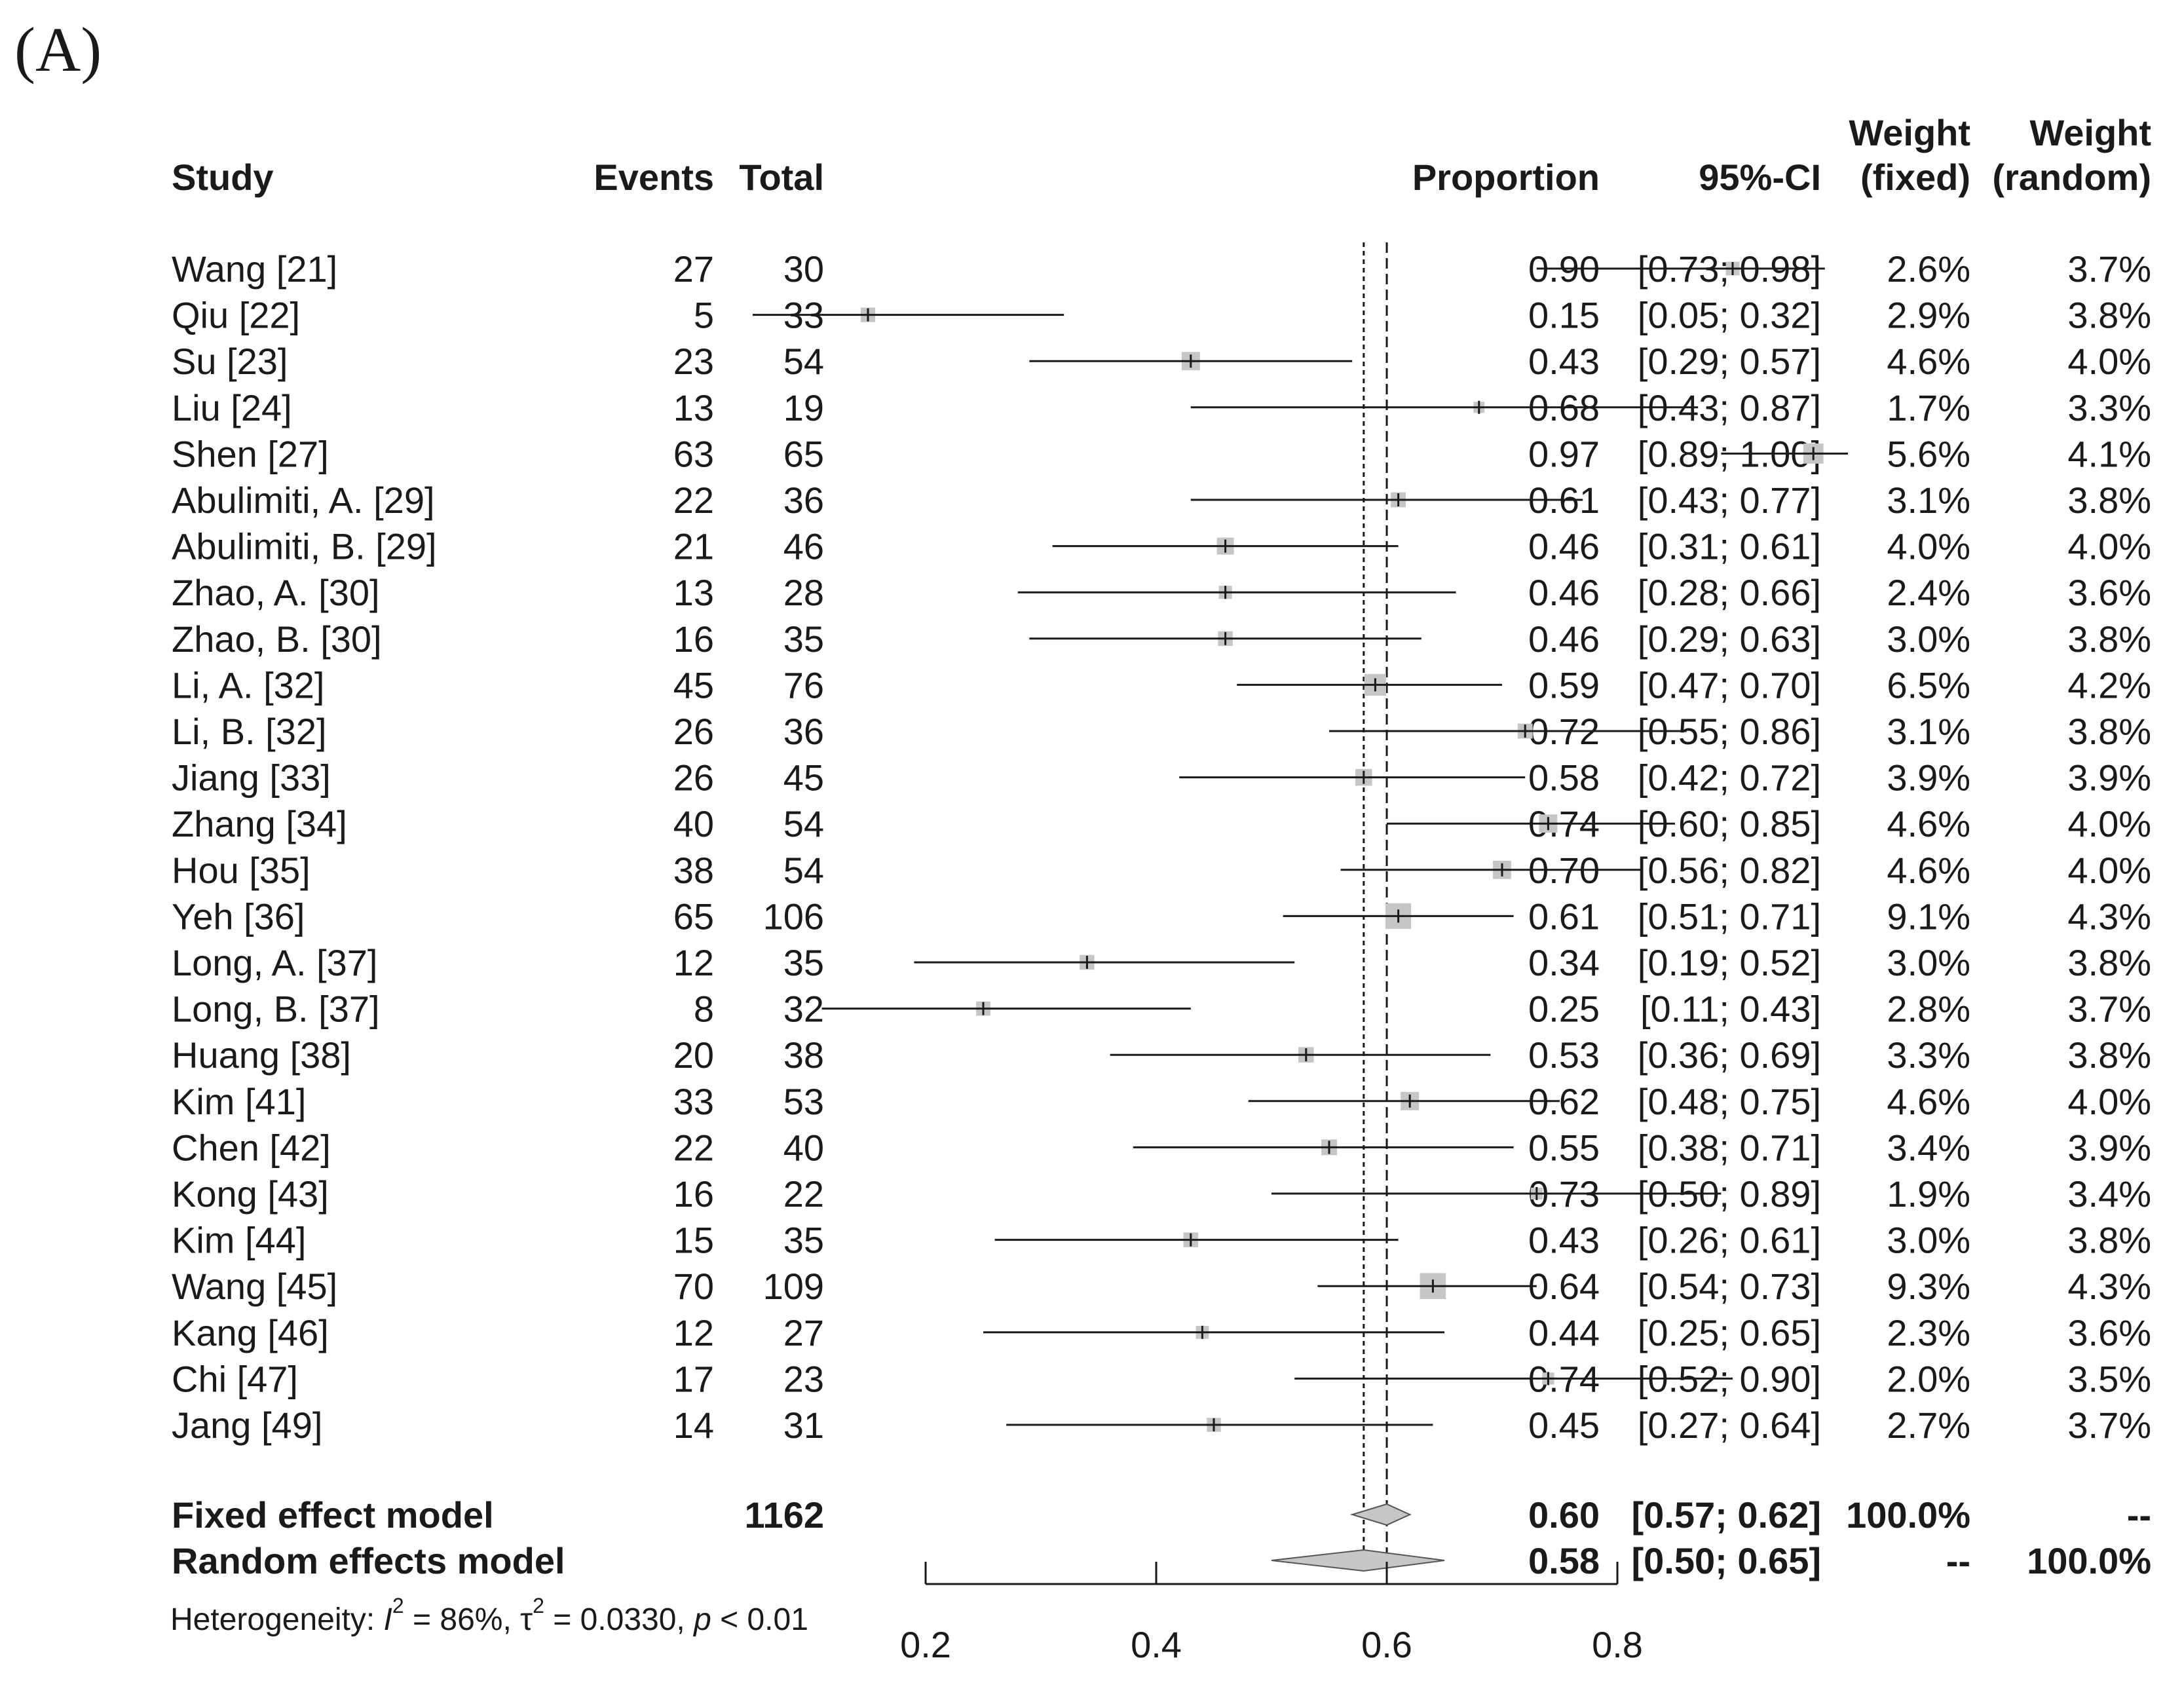 This screenshot has height=1698, width=2184. I want to click on study-name: Qiu [22], so click(236, 315).